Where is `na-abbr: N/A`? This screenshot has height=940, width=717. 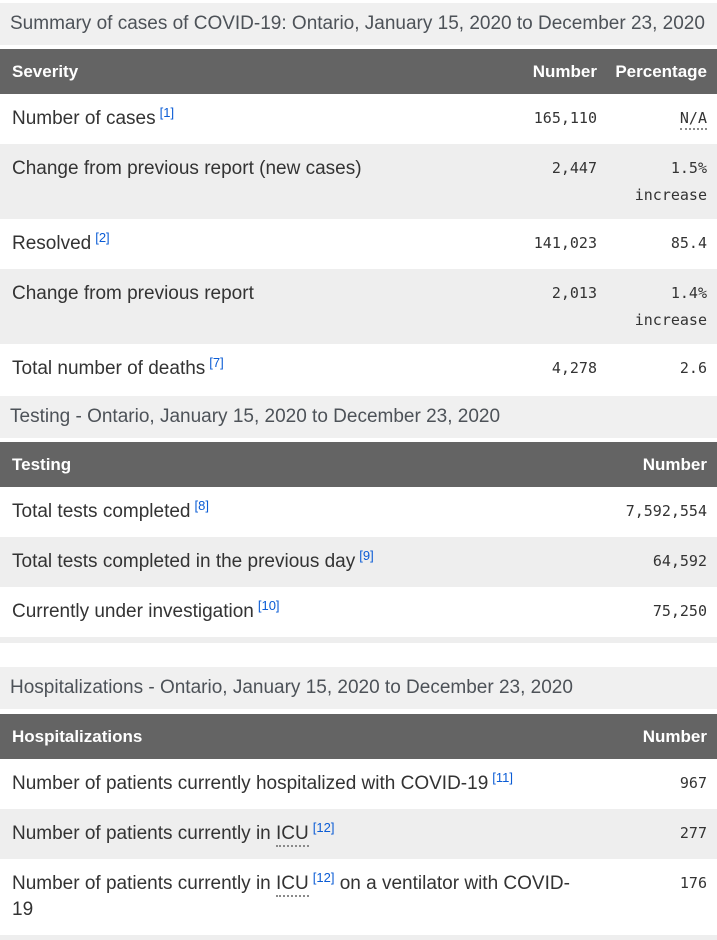
na-abbr: N/A is located at coordinates (693, 119).